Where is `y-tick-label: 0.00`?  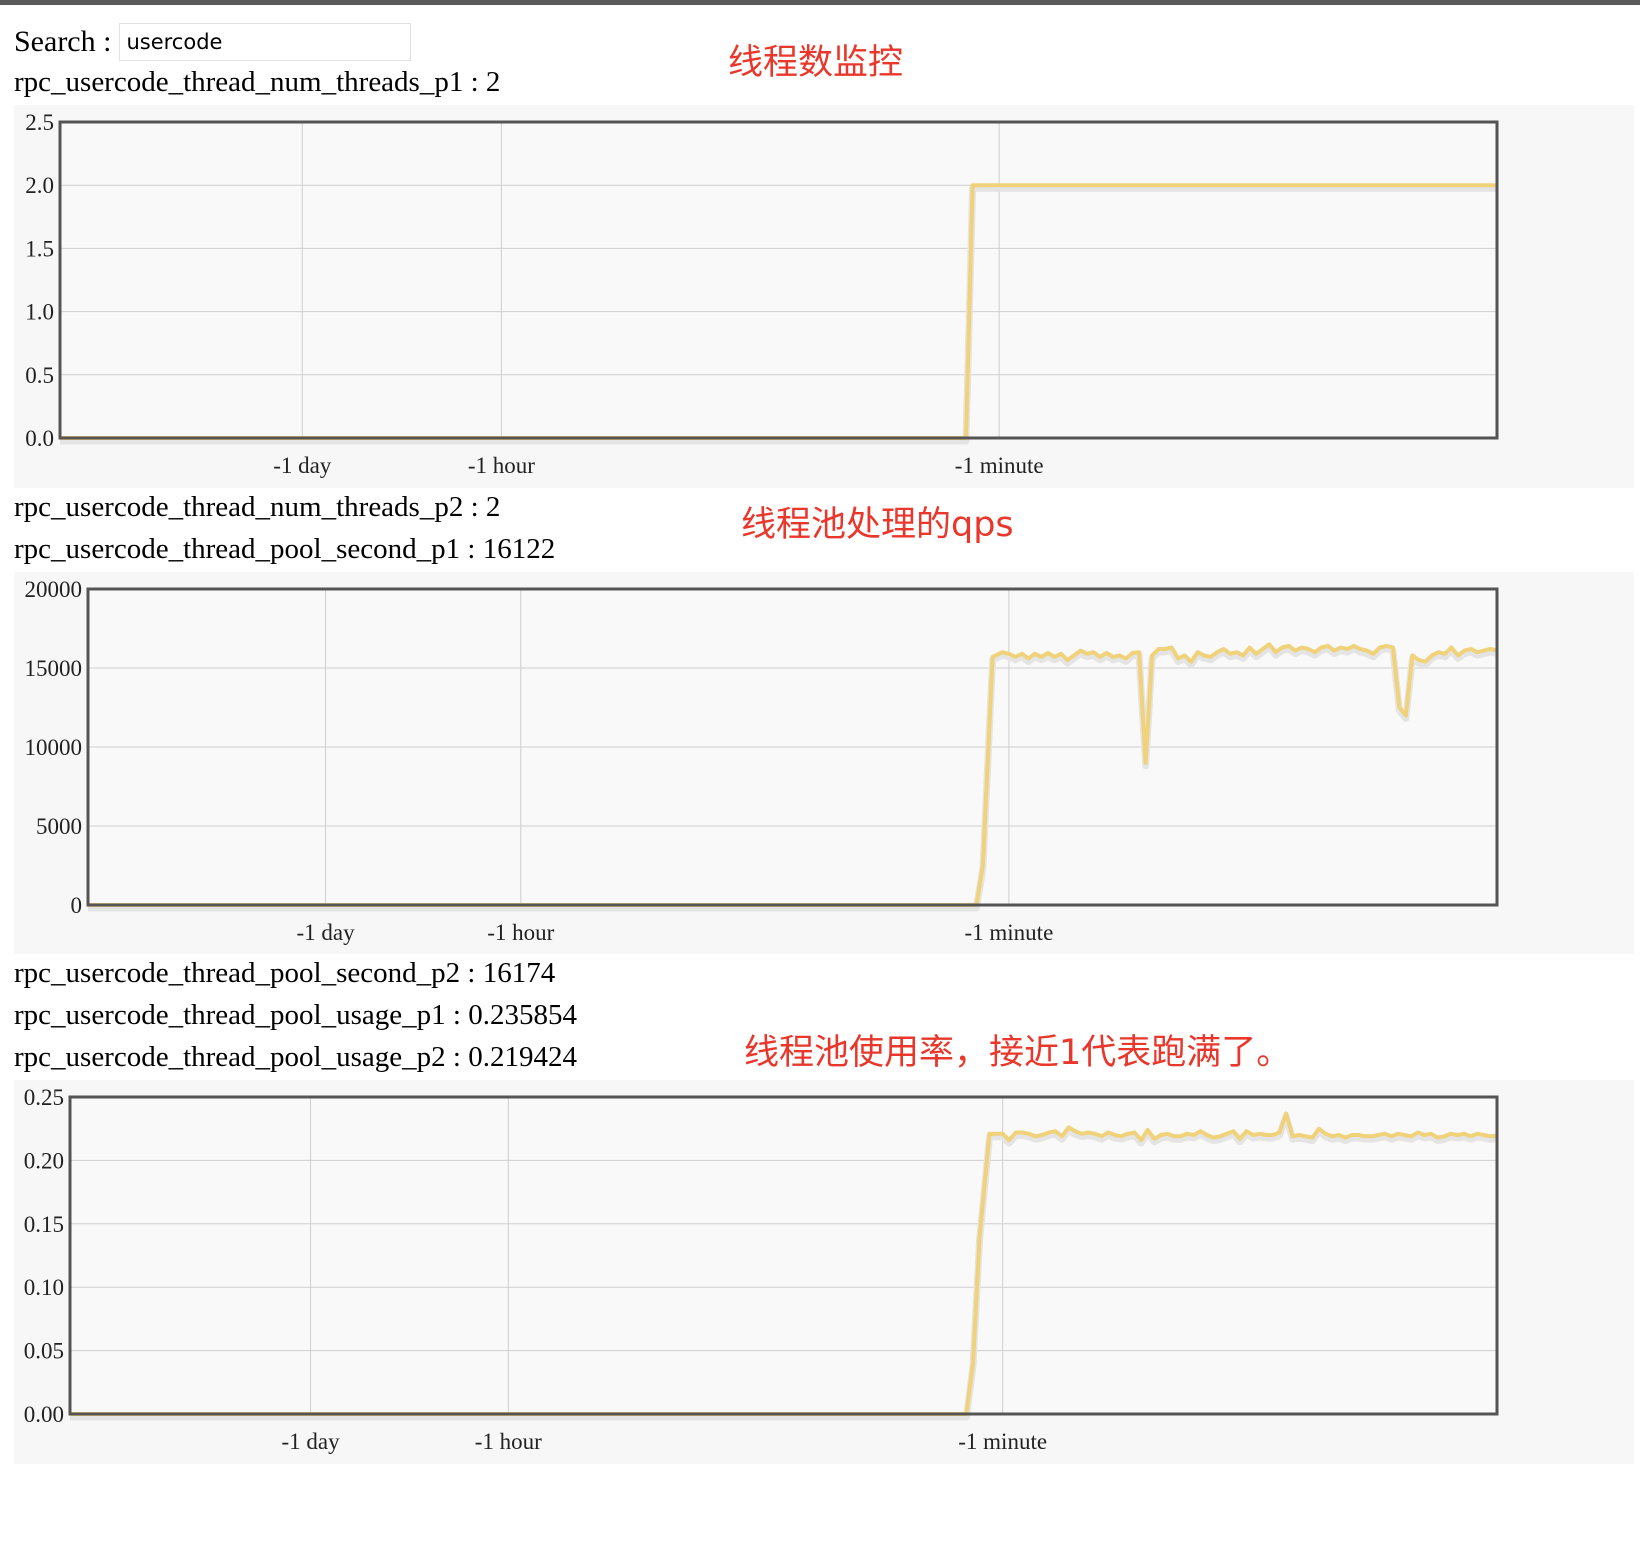 y-tick-label: 0.00 is located at coordinates (44, 1414).